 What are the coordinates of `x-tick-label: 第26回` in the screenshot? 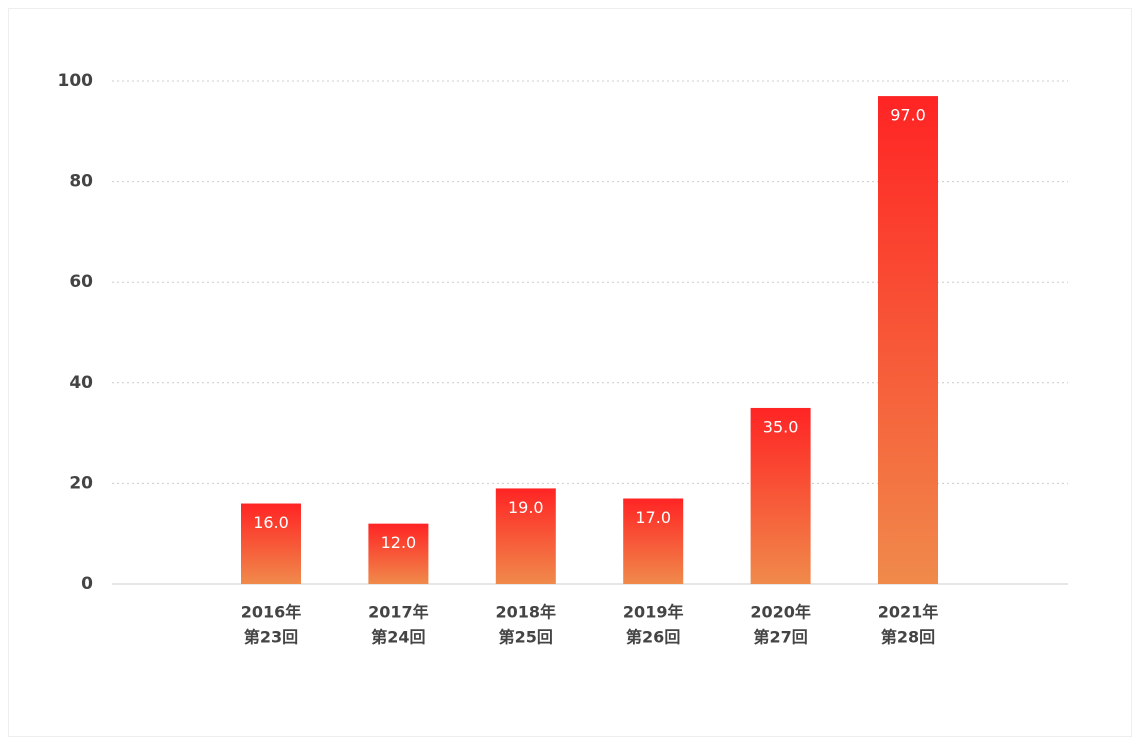 It's located at (653, 637).